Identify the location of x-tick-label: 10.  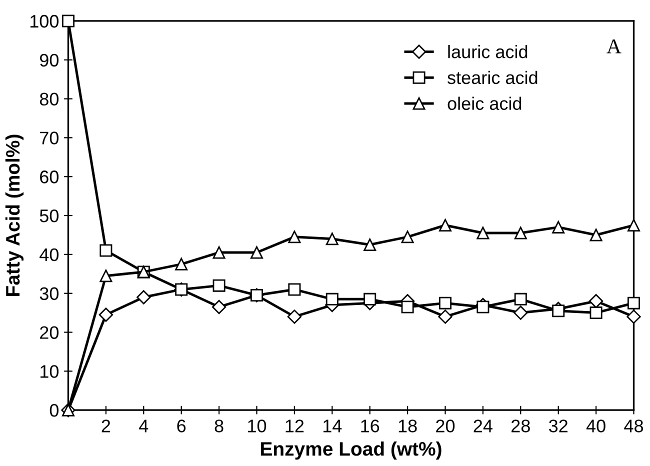
(257, 426).